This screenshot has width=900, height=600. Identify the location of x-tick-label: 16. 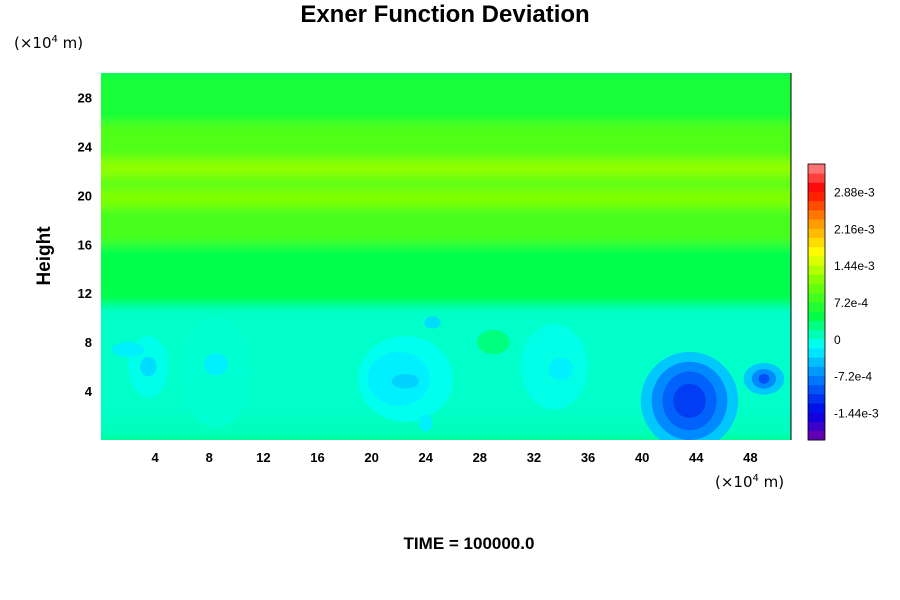
(317, 457).